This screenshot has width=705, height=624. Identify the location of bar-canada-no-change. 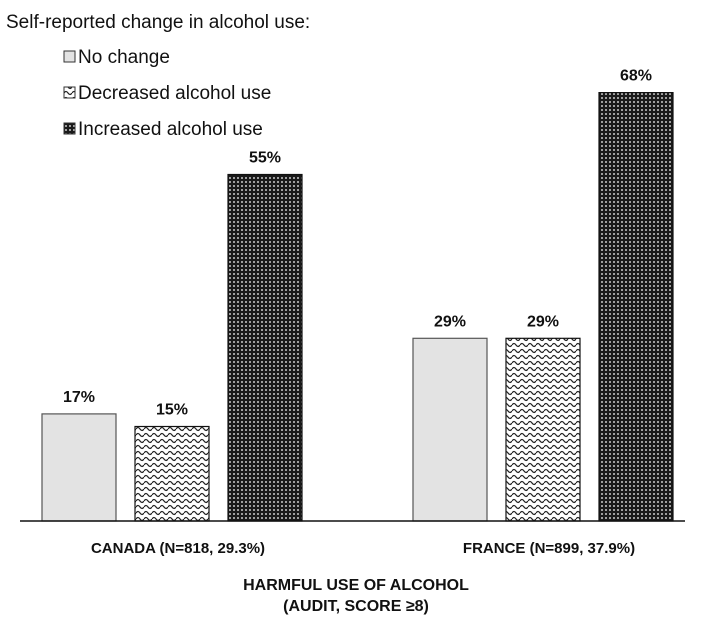
(79, 467).